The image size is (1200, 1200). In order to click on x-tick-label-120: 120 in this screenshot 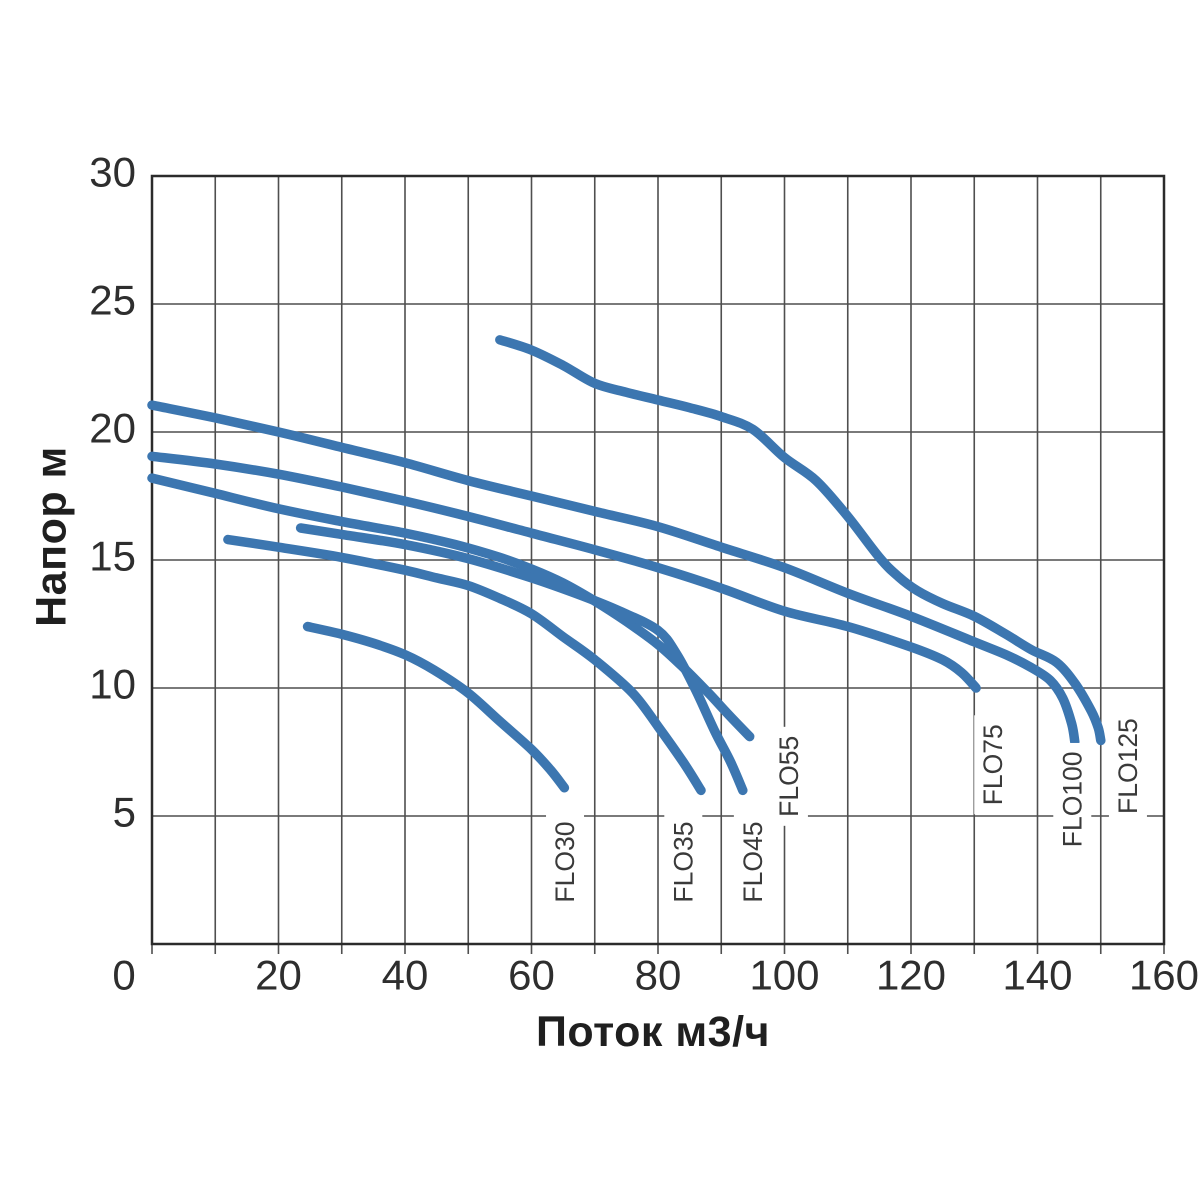, I will do `click(911, 975)`.